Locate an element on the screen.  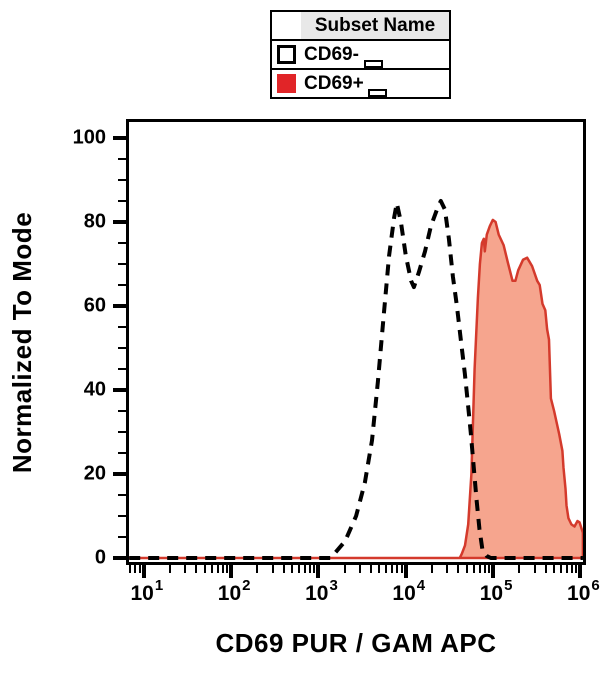
legend-swatch-column-header is located at coordinates (286, 25).